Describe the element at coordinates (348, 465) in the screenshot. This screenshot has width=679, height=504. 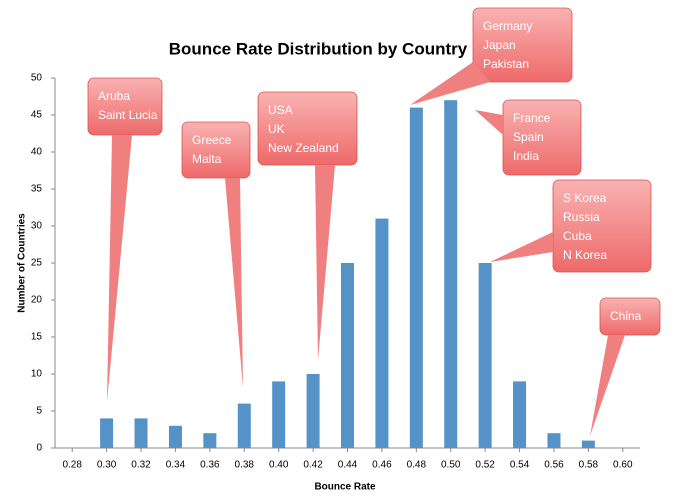
I see `x-tick-label: 0.44` at that location.